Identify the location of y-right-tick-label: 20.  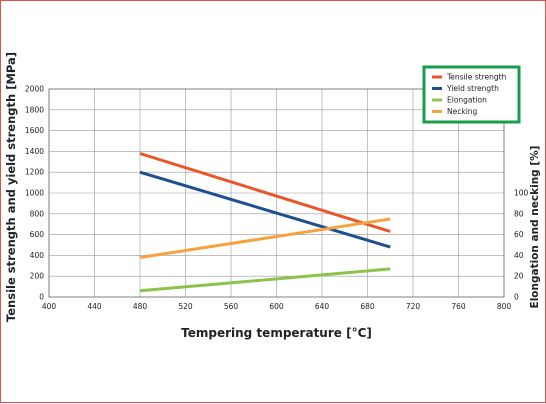
(519, 276).